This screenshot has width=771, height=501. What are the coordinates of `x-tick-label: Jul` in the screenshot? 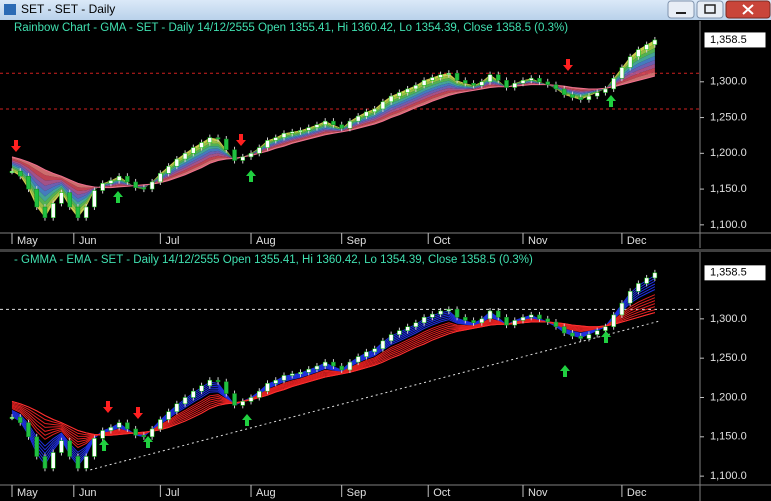 It's located at (172, 241).